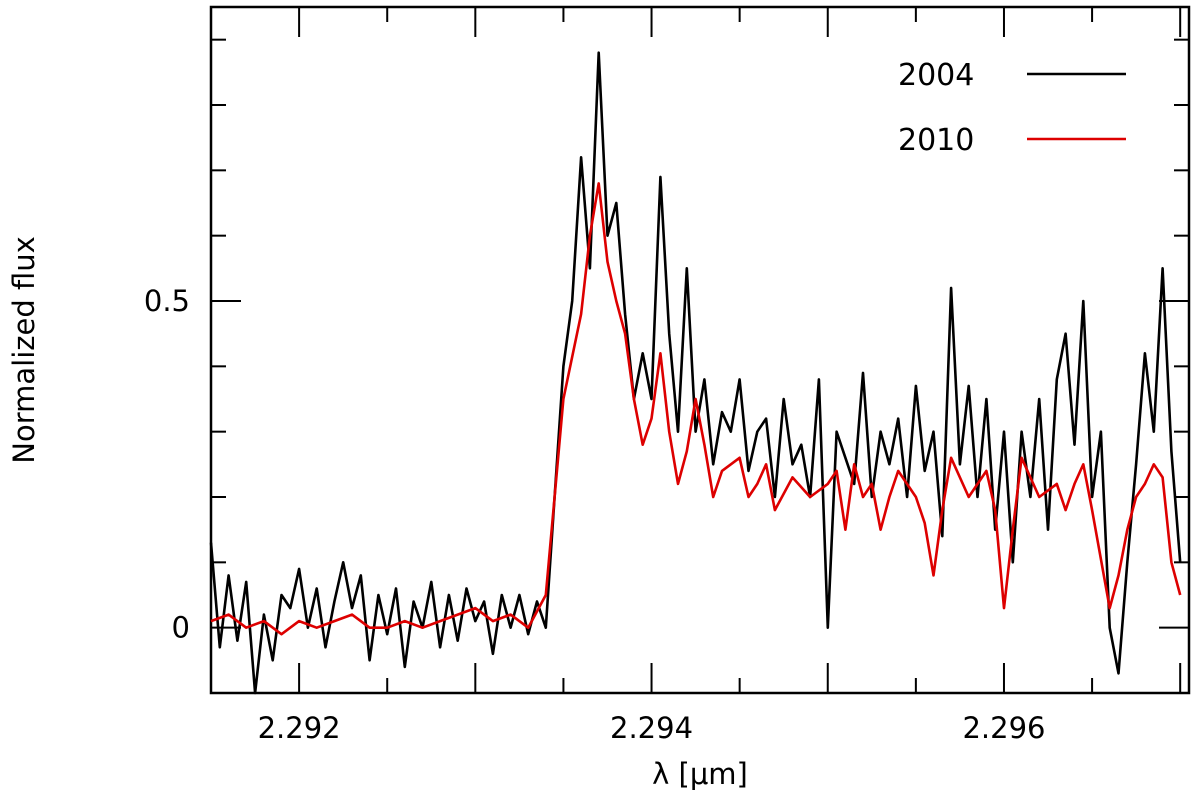 This screenshot has height=796, width=1200. Describe the element at coordinates (936, 140) in the screenshot. I see `legend-label-2010: 2010` at that location.